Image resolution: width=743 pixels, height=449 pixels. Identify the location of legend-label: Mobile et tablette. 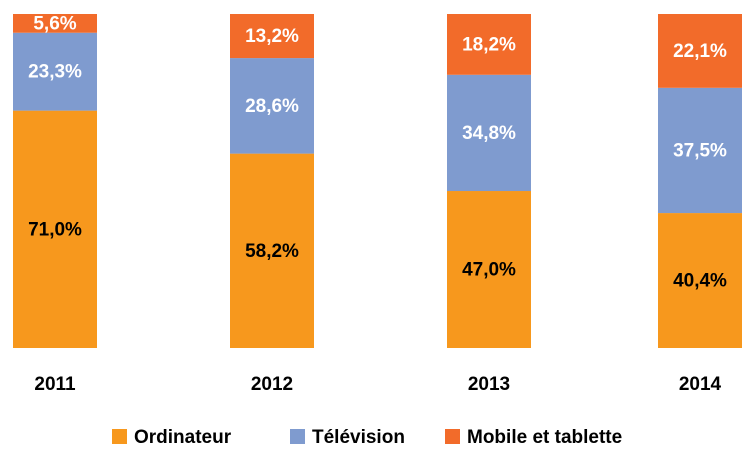
(544, 437).